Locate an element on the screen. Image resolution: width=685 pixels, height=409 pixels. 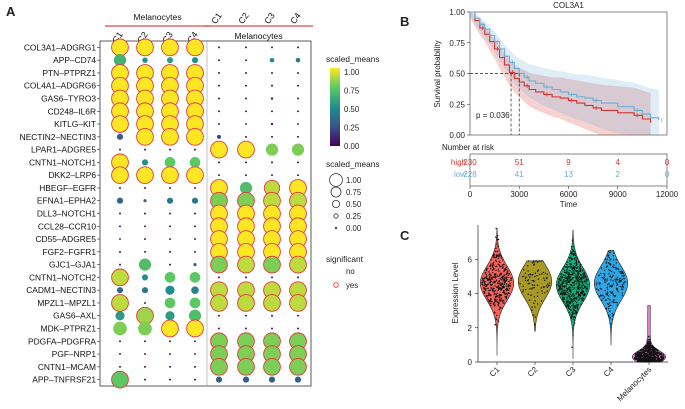
p-value: p = 0.036 is located at coordinates (493, 115).